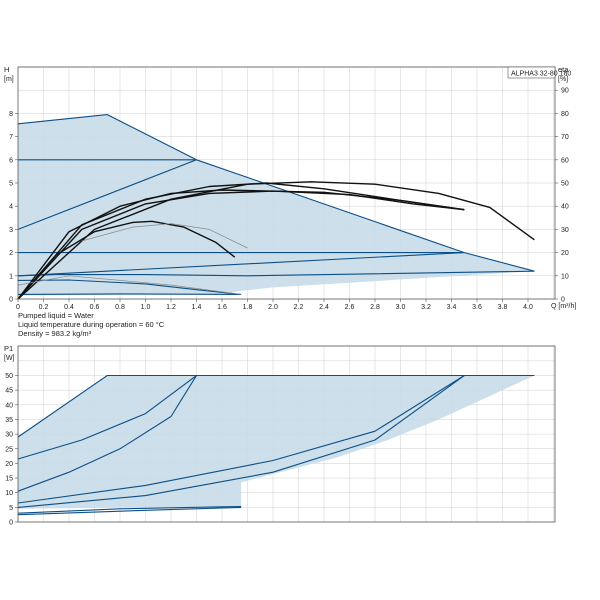 The image size is (600, 600). What do you see at coordinates (9, 420) in the screenshot?
I see `y-tick-label: 35` at bounding box center [9, 420].